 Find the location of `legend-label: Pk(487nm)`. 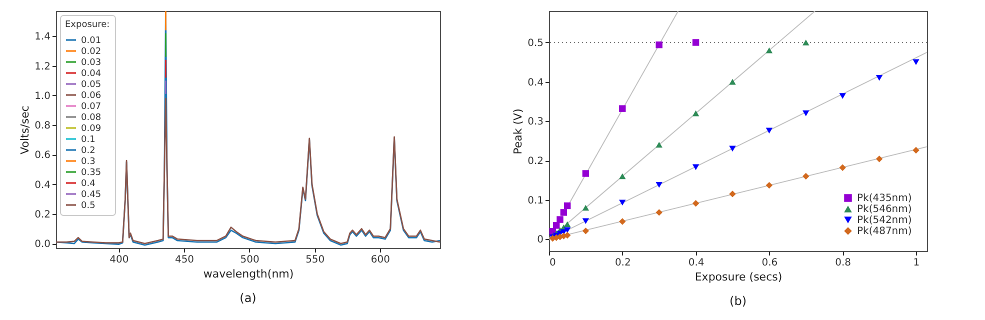

legend-label: Pk(487nm) is located at coordinates (884, 231).